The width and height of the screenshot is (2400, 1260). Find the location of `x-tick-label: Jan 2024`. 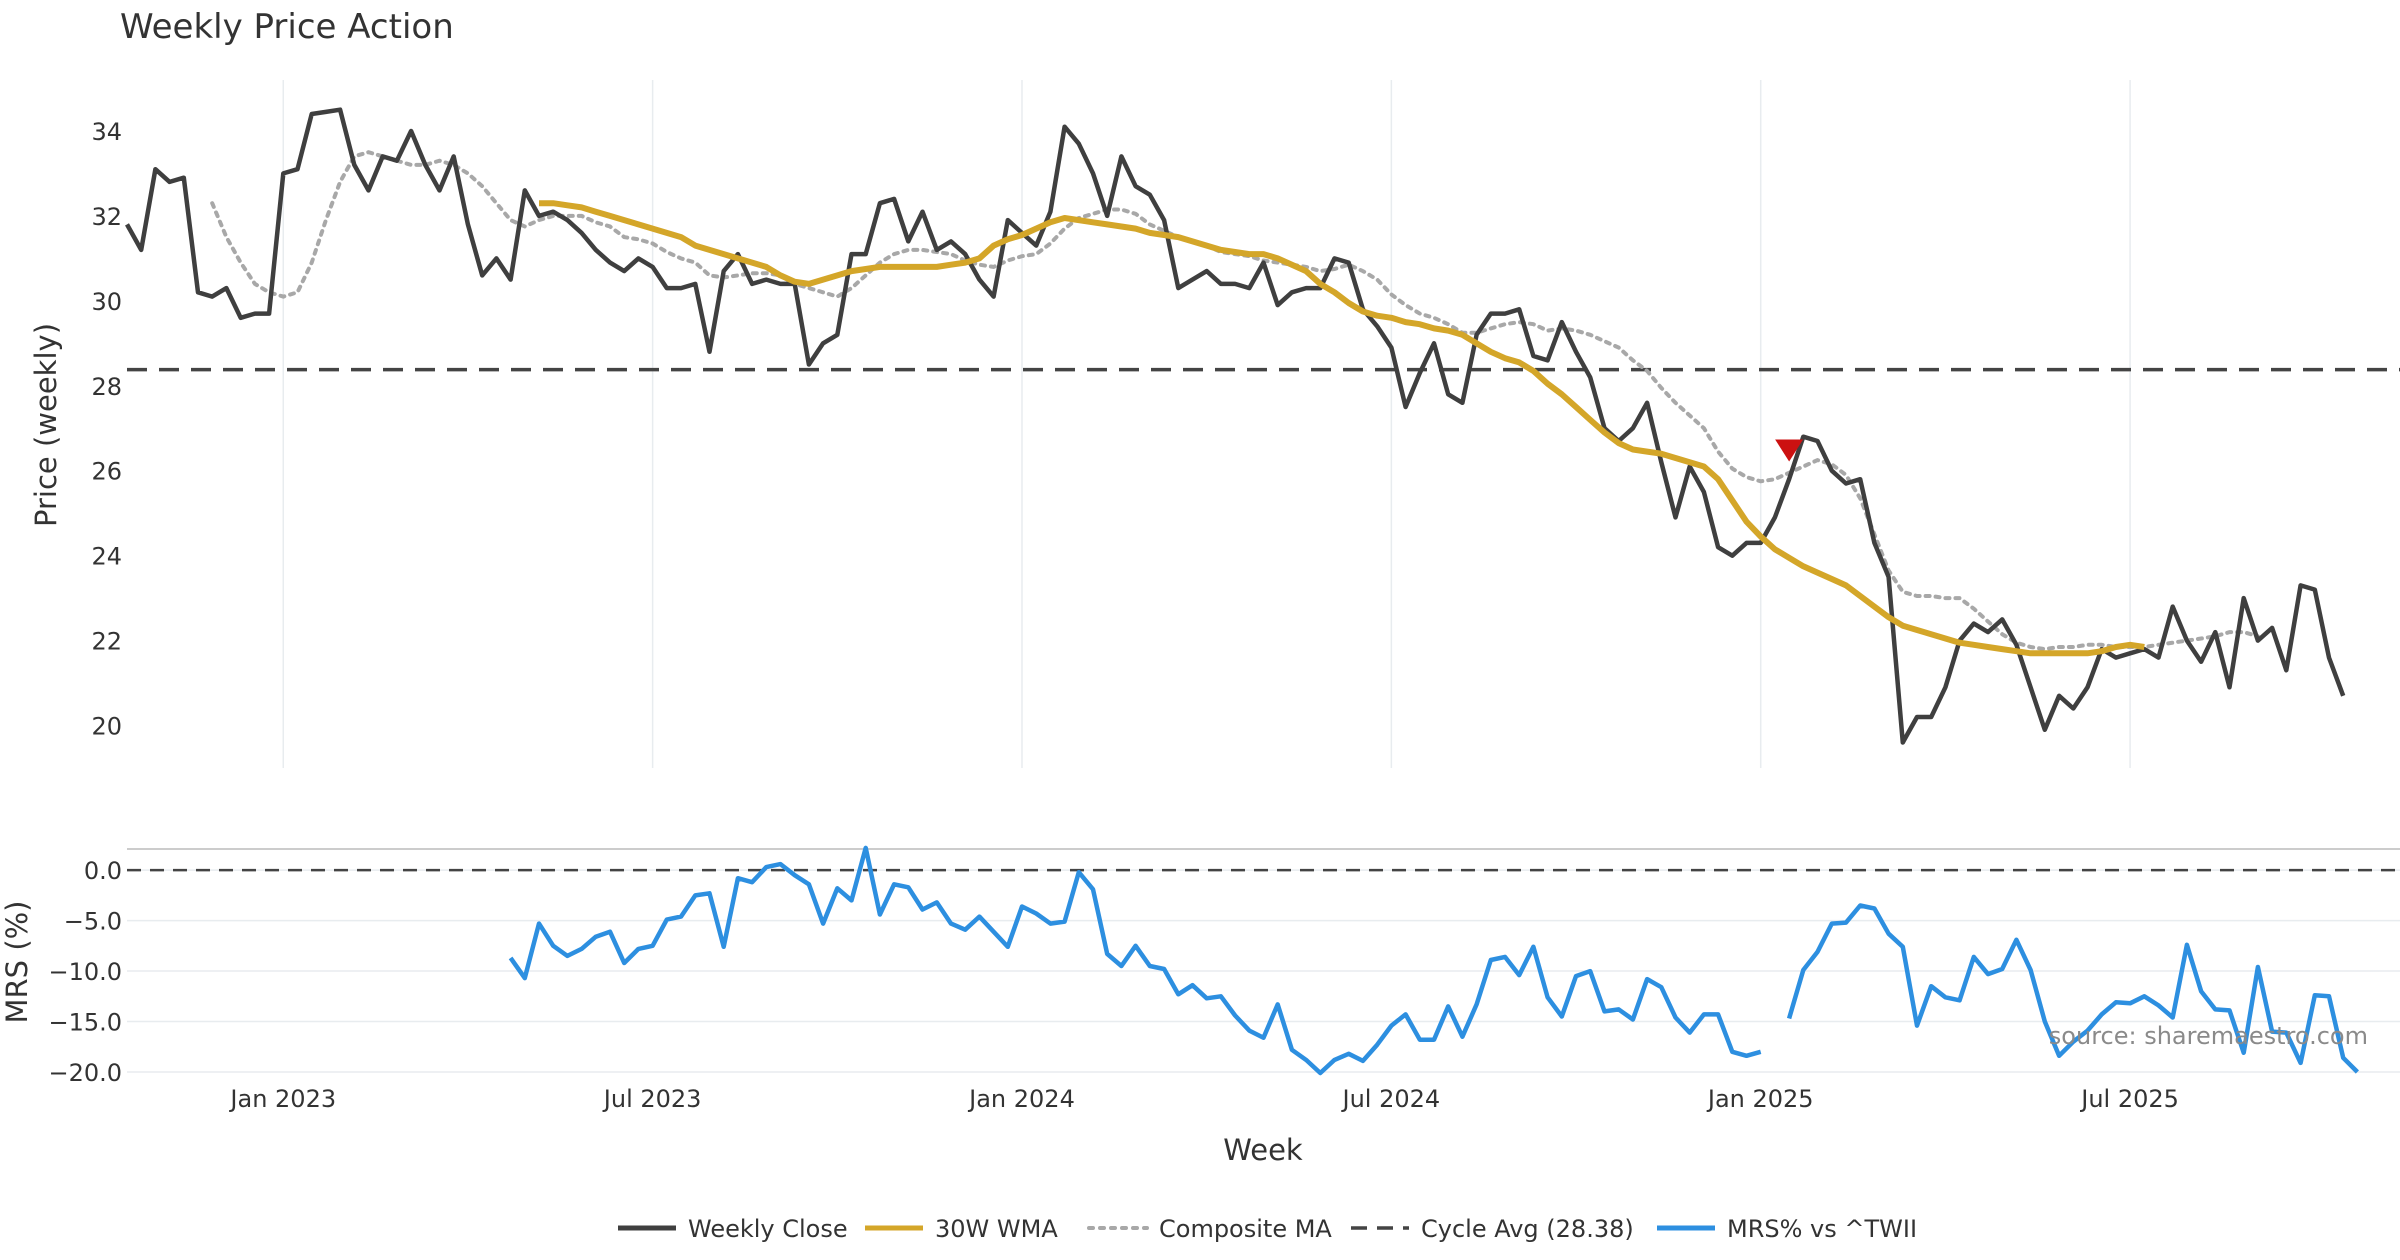

x-tick-label: Jan 2024 is located at coordinates (1021, 1099).